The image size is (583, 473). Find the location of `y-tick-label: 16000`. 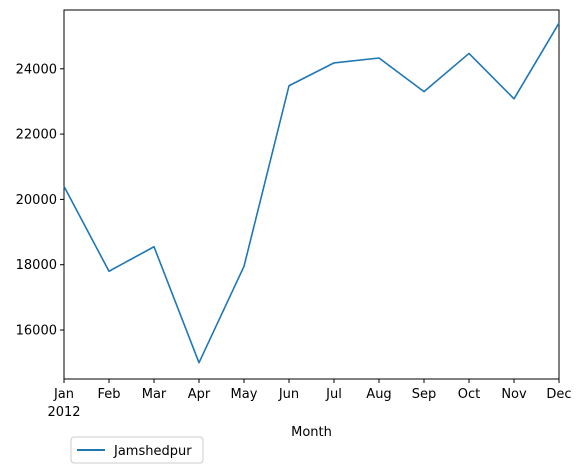

y-tick-label: 16000 is located at coordinates (36, 331).